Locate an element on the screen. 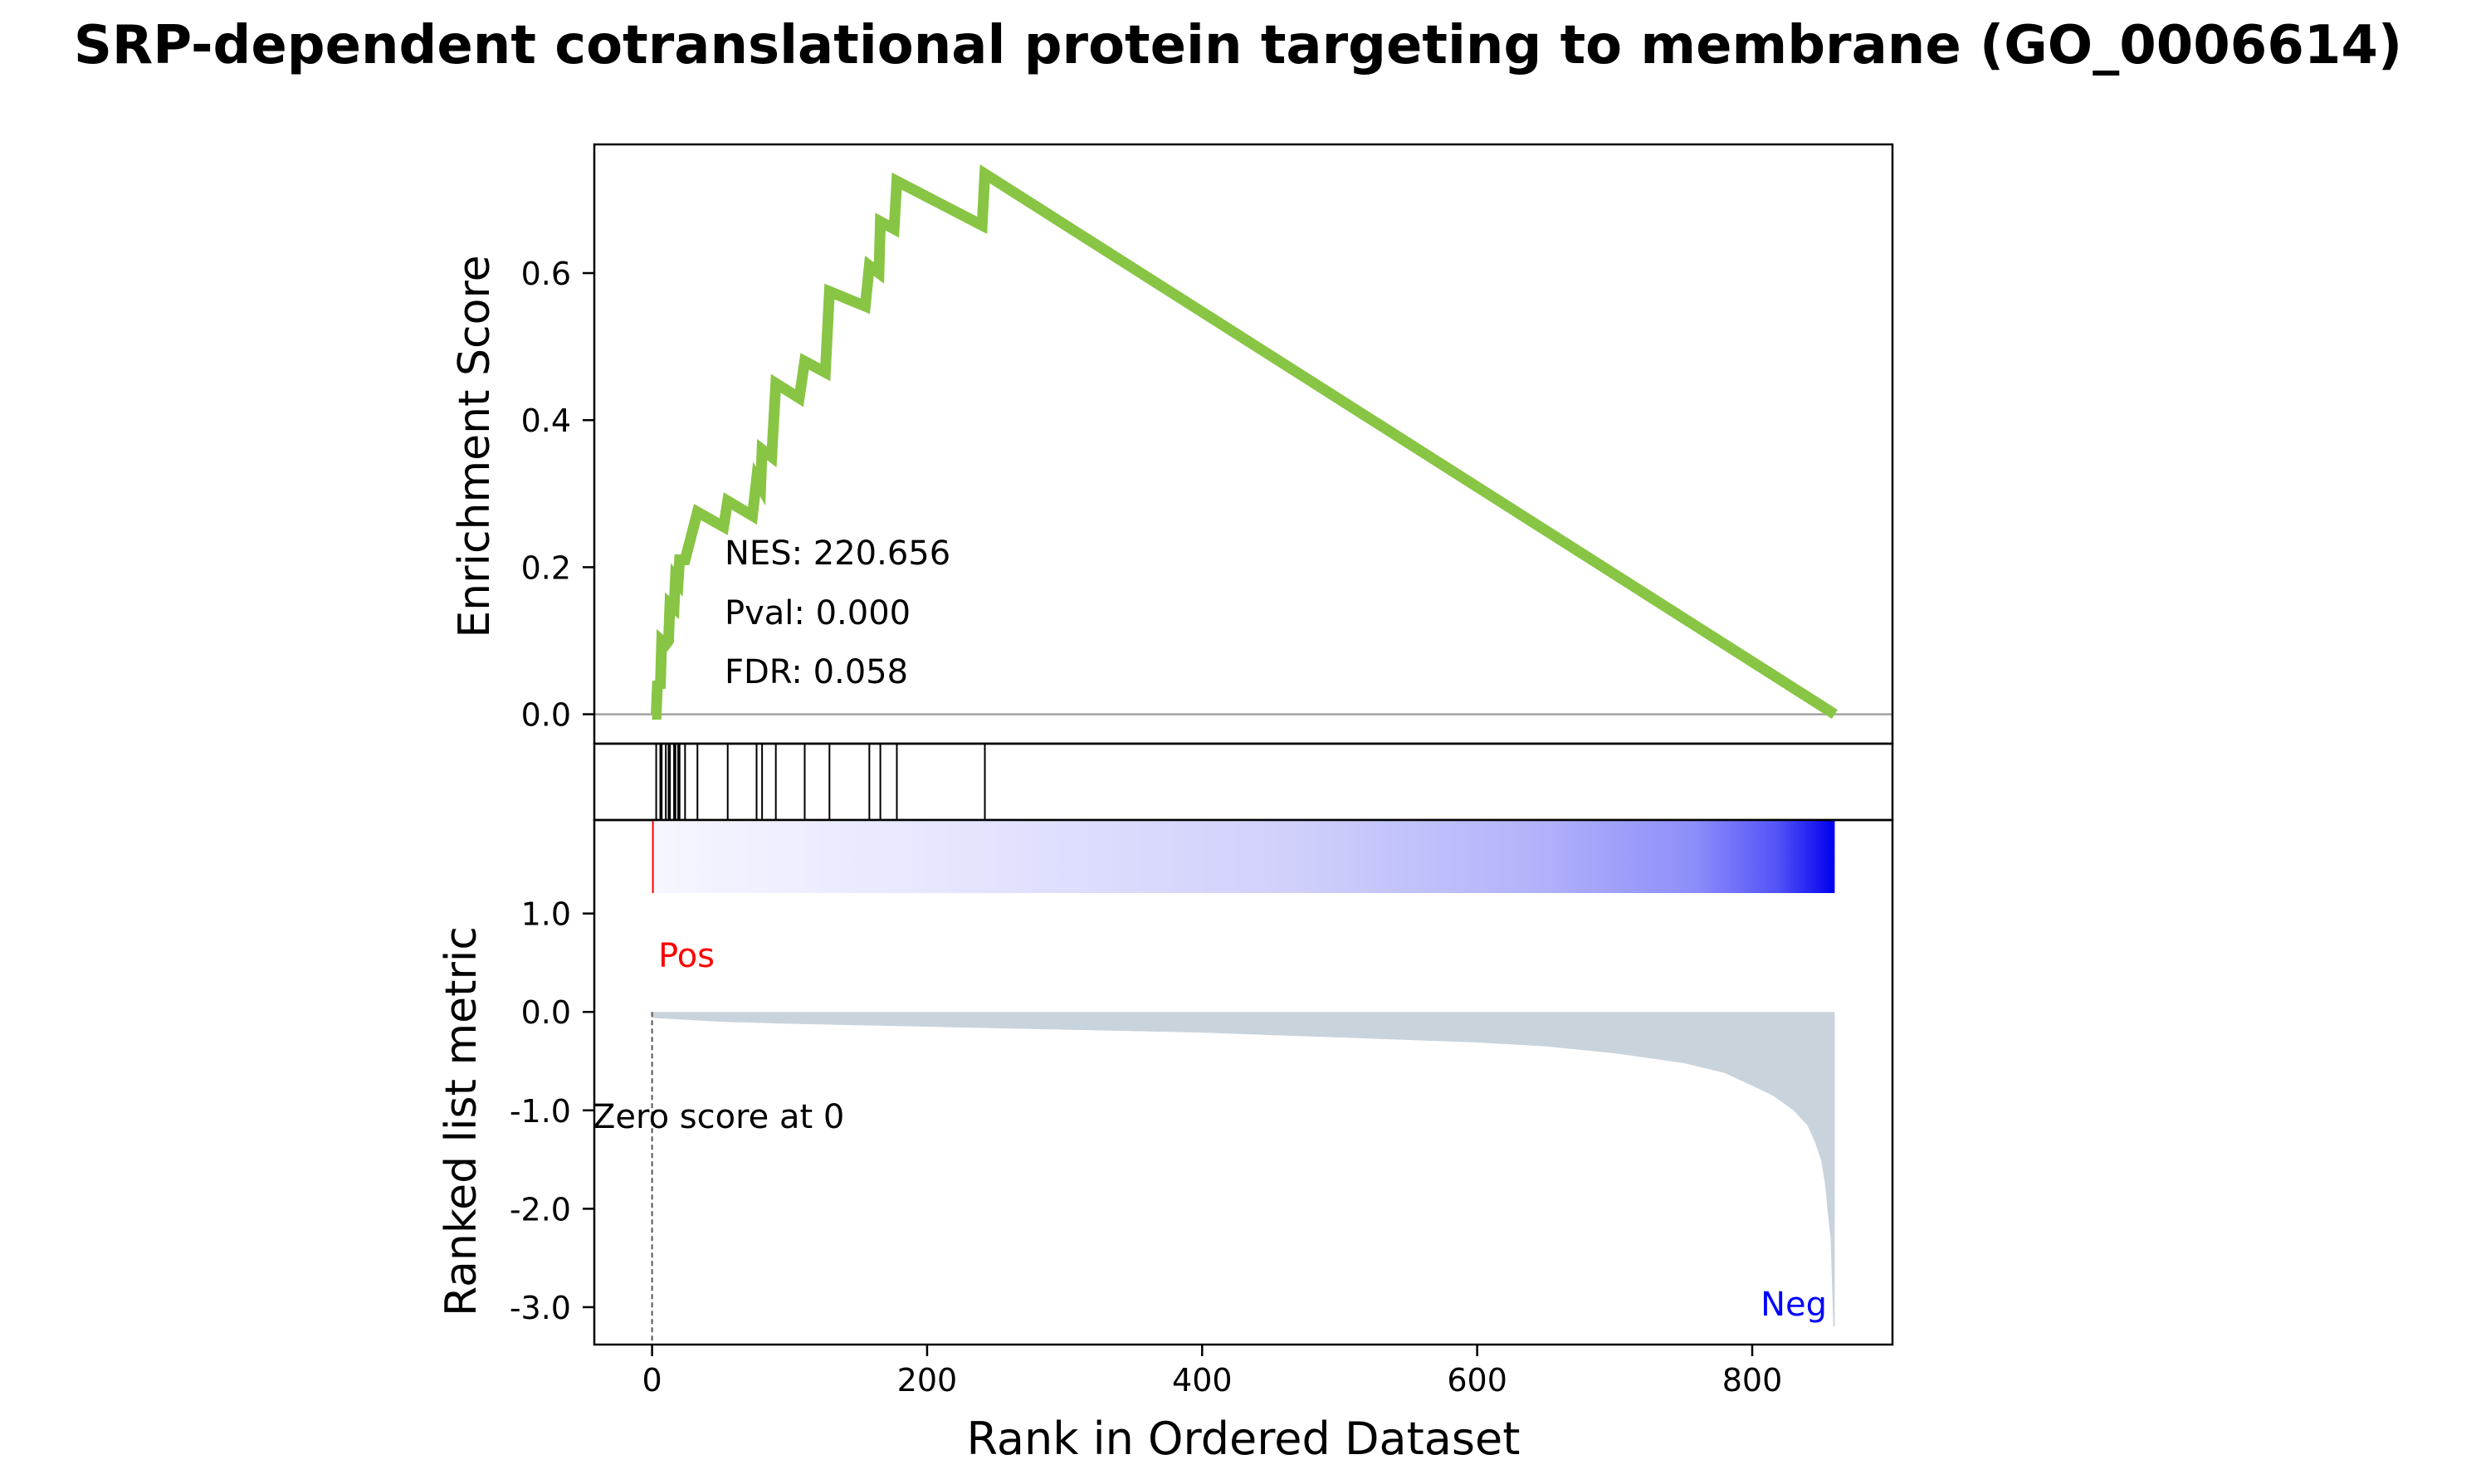 This screenshot has height=1484, width=2476. es-tick-label: 0.4 is located at coordinates (546, 421).